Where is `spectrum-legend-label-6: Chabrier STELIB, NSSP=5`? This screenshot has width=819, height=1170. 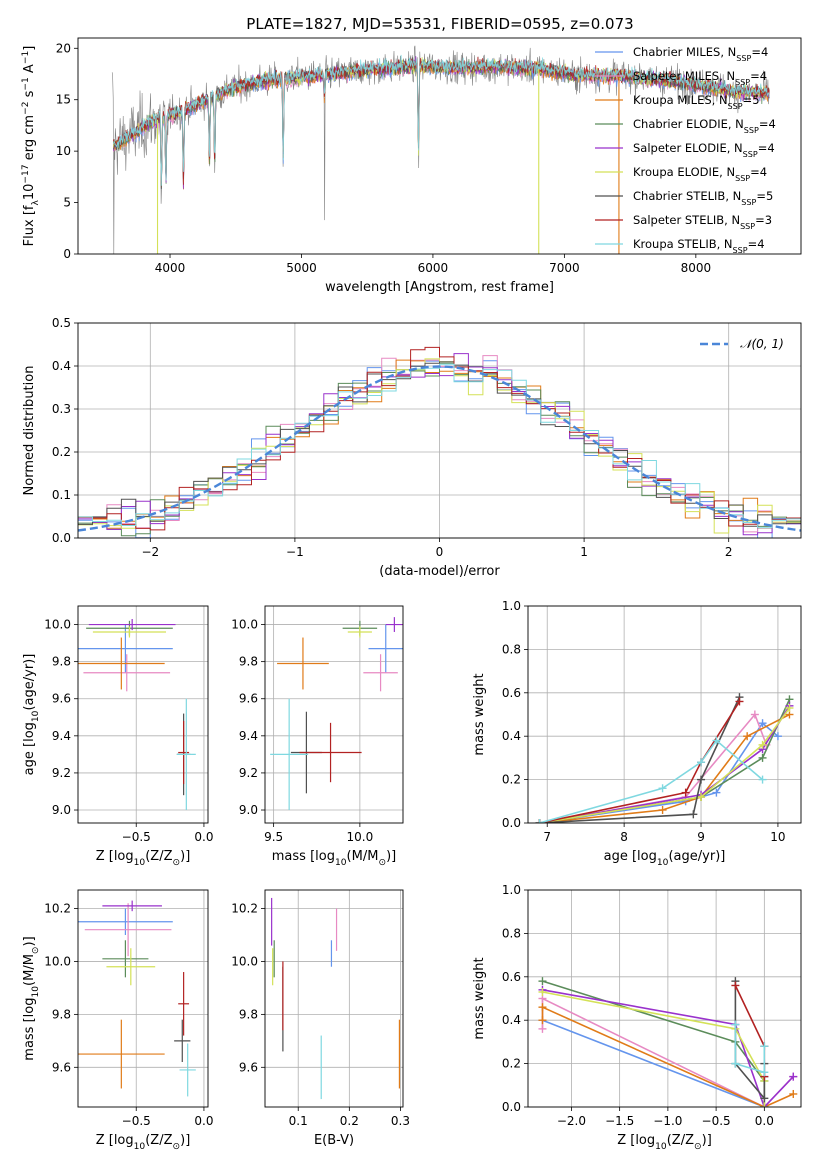
spectrum-legend-label-6: Chabrier STELIB, NSSP=5 is located at coordinates (703, 198).